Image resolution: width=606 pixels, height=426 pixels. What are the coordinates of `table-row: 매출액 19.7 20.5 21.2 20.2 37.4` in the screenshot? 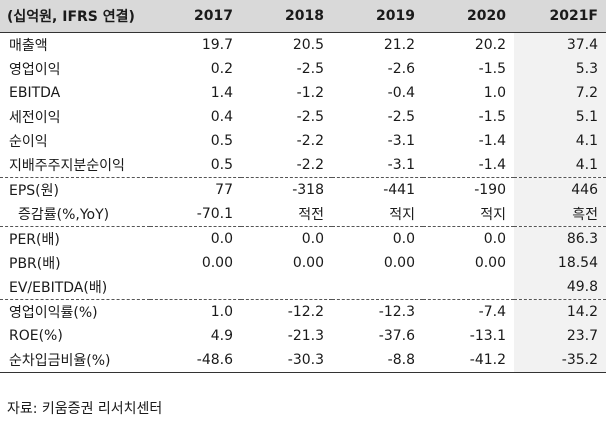 It's located at (303, 44).